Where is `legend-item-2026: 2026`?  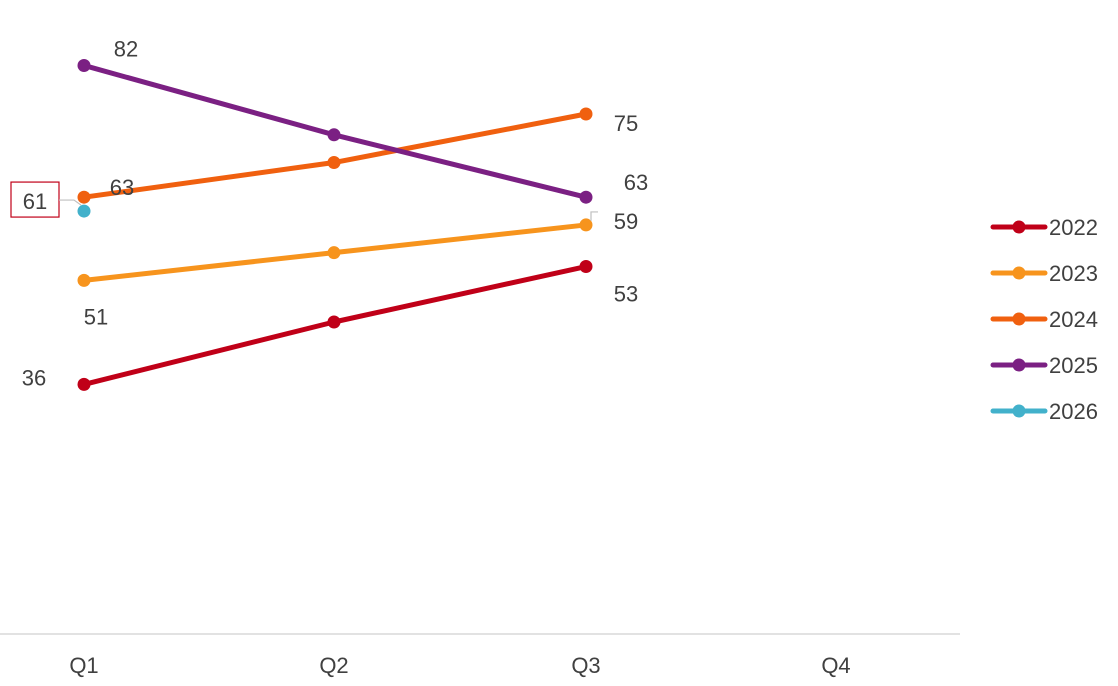 legend-item-2026: 2026 is located at coordinates (1044, 411).